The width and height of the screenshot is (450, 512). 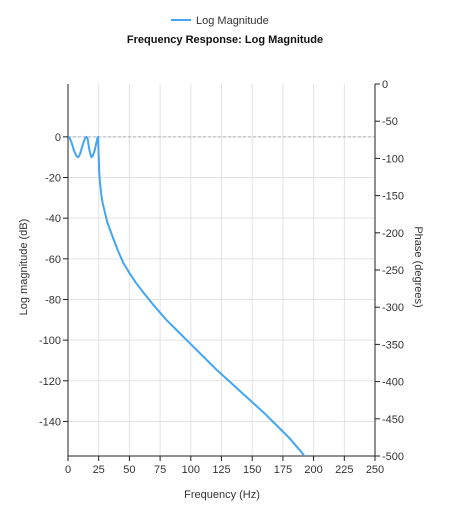 What do you see at coordinates (393, 345) in the screenshot?
I see `y2-tick-label: -350` at bounding box center [393, 345].